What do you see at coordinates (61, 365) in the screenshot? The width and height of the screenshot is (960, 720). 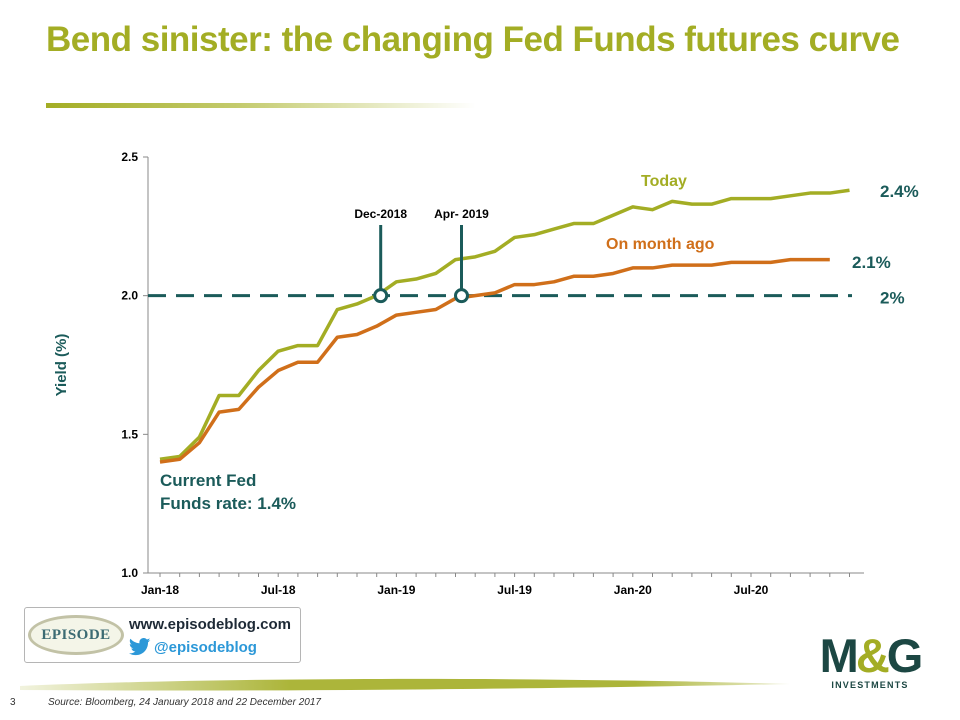 I see `y-axis-label: Yield (%)` at bounding box center [61, 365].